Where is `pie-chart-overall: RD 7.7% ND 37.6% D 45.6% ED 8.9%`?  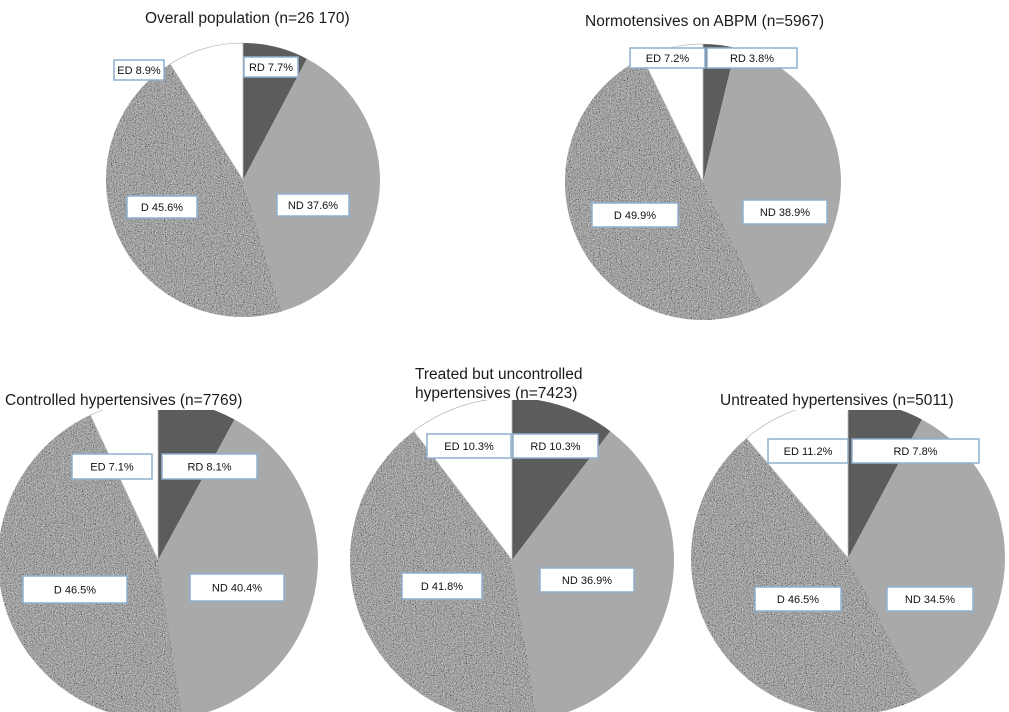
pie-chart-overall: RD 7.7% ND 37.6% D 45.6% ED 8.9% is located at coordinates (243, 180).